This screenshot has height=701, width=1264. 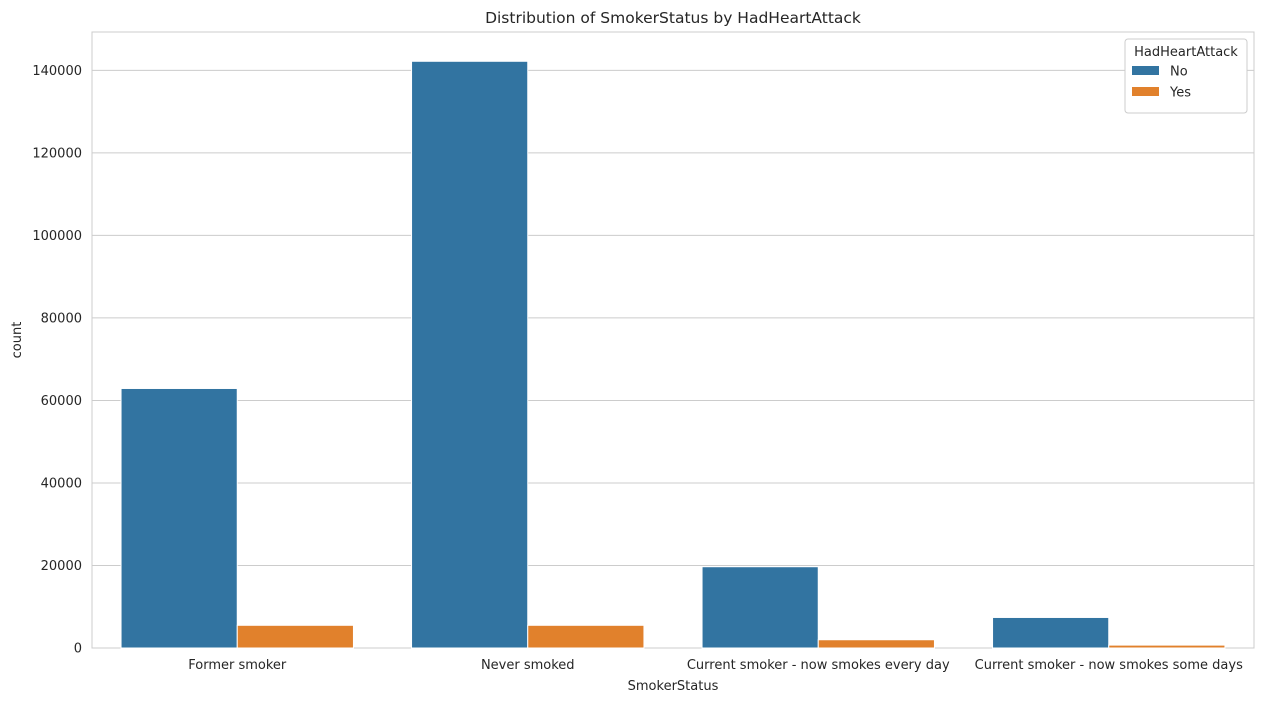 I want to click on x-tick-label: Current smoker - now smokes every day, so click(x=818, y=665).